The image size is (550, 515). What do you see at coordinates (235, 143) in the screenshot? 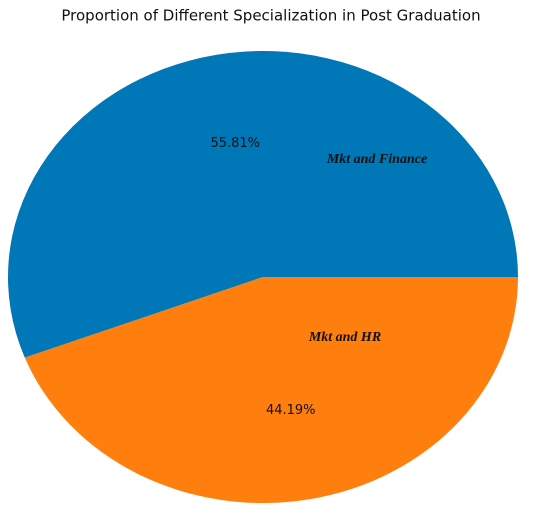
I see `value-label: 55.81%` at bounding box center [235, 143].